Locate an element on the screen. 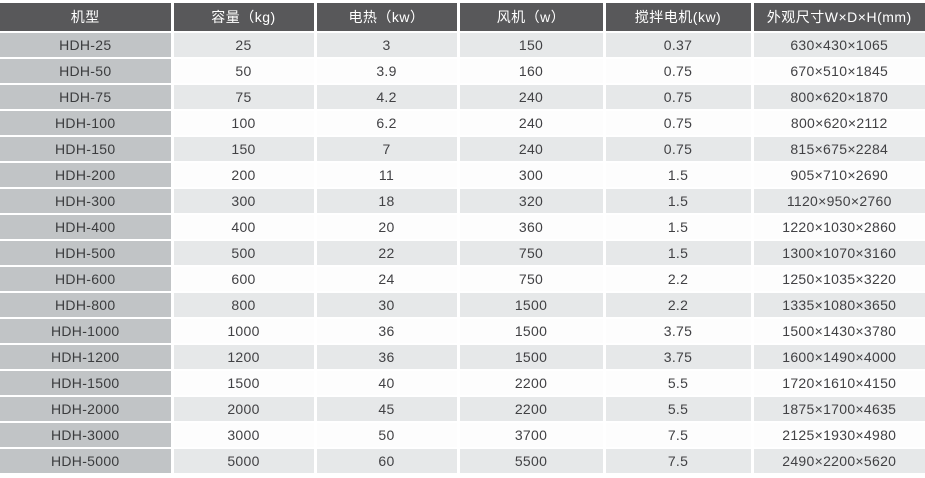 The image size is (925, 478). cell-heating: 3 is located at coordinates (387, 45).